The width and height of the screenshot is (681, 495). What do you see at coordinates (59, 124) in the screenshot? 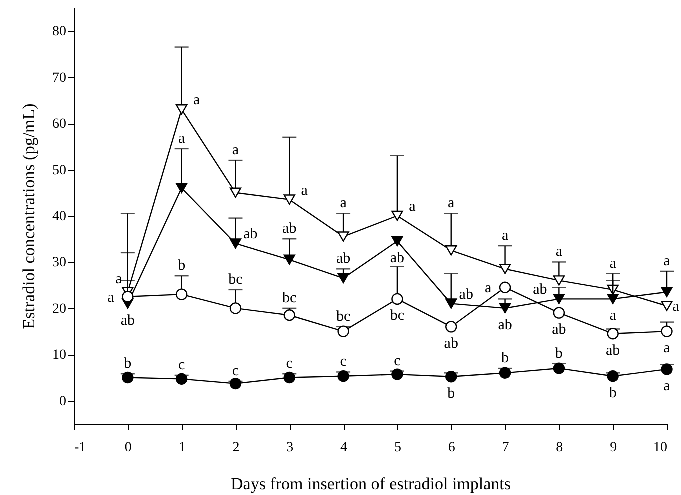
I see `y-tick-label: 60` at bounding box center [59, 124].